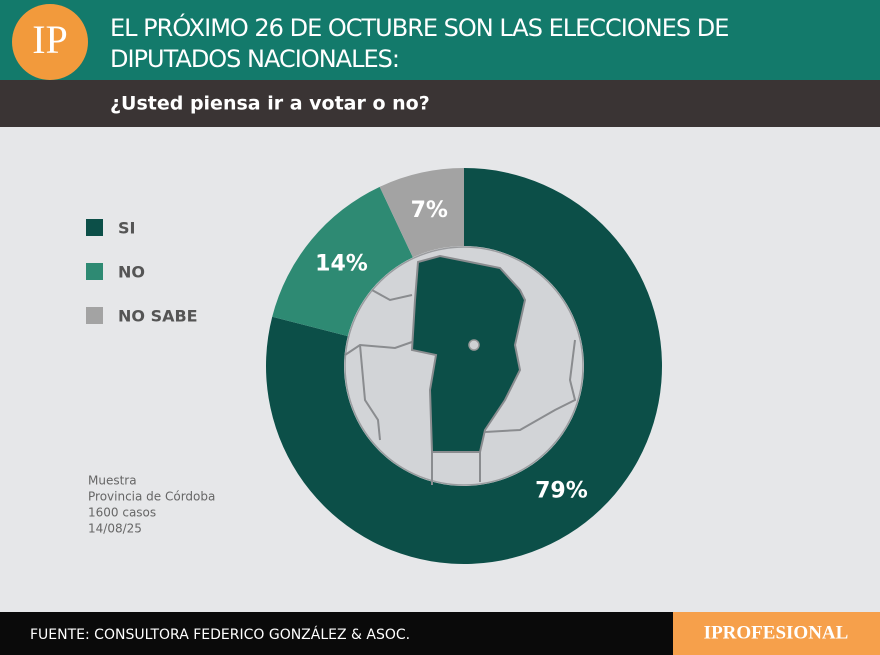  I want to click on subtitle: ¿Usted piensa ir a votar o no?, so click(270, 104).